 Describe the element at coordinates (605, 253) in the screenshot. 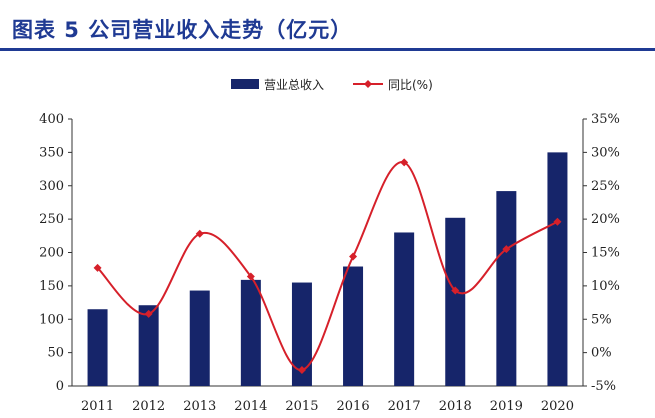

I see `right-axis-tick-label: 15%` at that location.